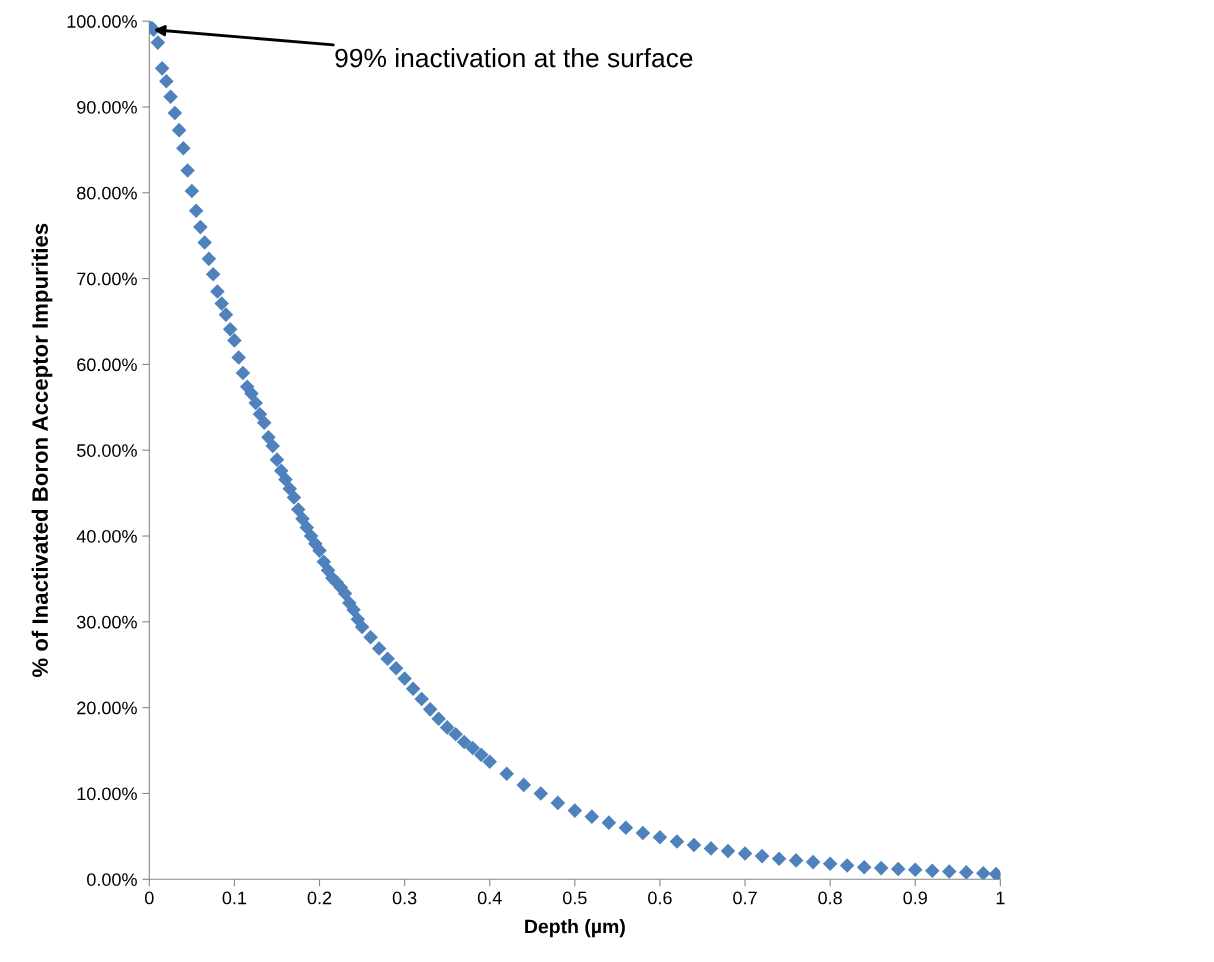  What do you see at coordinates (107, 794) in the screenshot?
I see `y-tick-label: 10.00%` at bounding box center [107, 794].